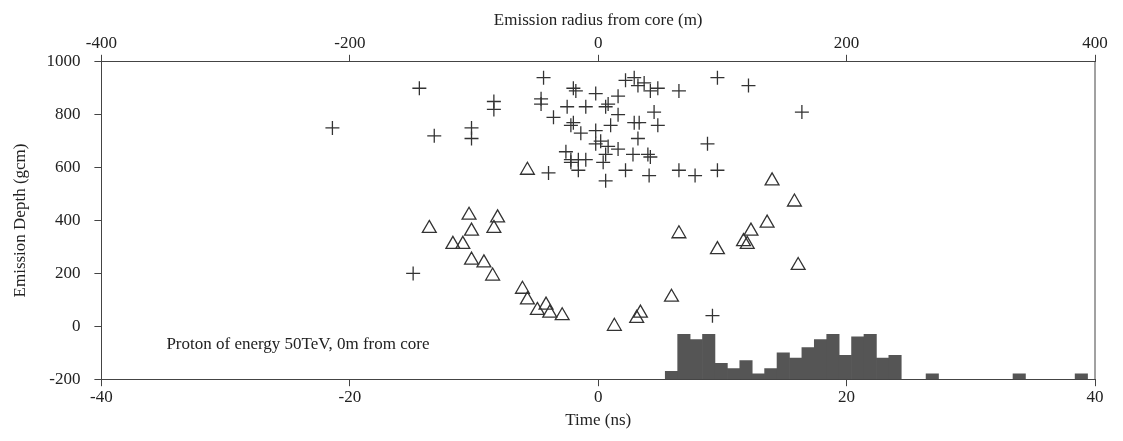  Describe the element at coordinates (67, 114) in the screenshot. I see `y-tick-label: 800` at that location.